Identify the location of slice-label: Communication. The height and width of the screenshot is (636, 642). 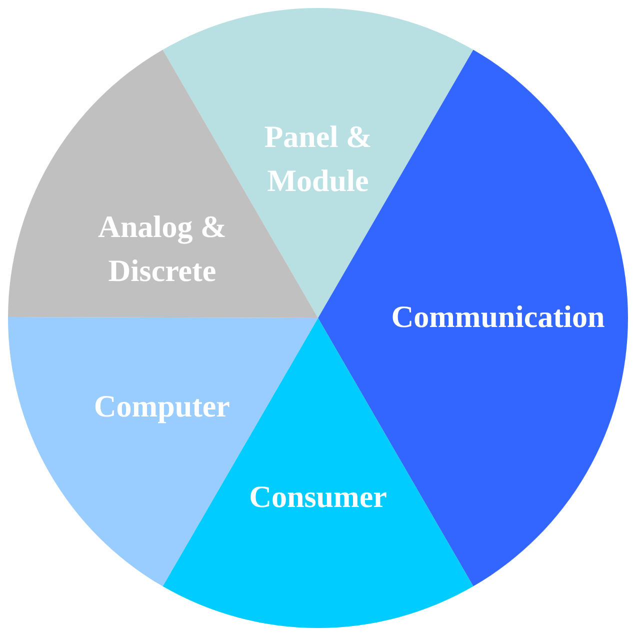
(498, 316).